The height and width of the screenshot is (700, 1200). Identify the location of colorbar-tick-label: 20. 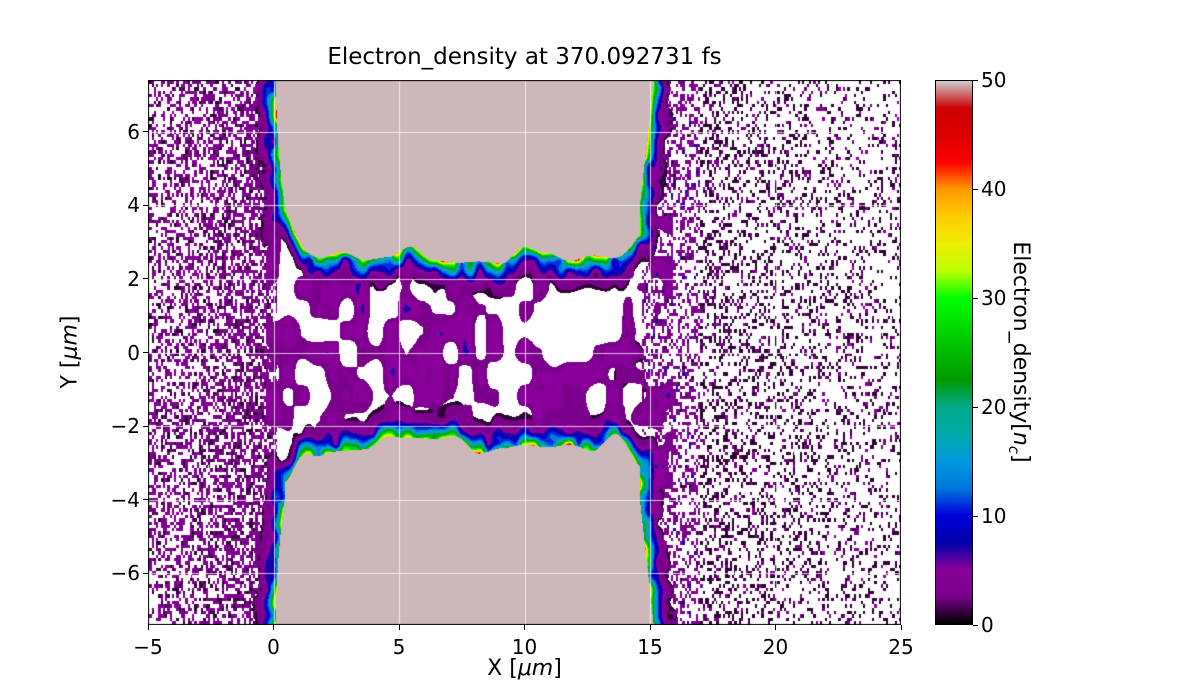
(994, 407).